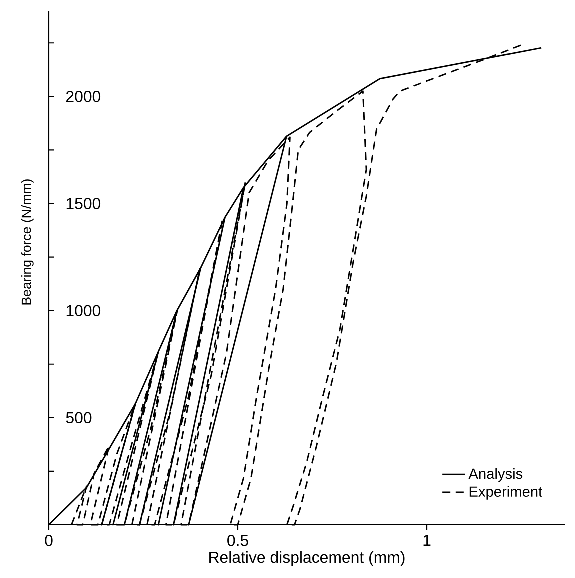 The width and height of the screenshot is (575, 578). What do you see at coordinates (495, 475) in the screenshot?
I see `legend-label: Analysis` at bounding box center [495, 475].